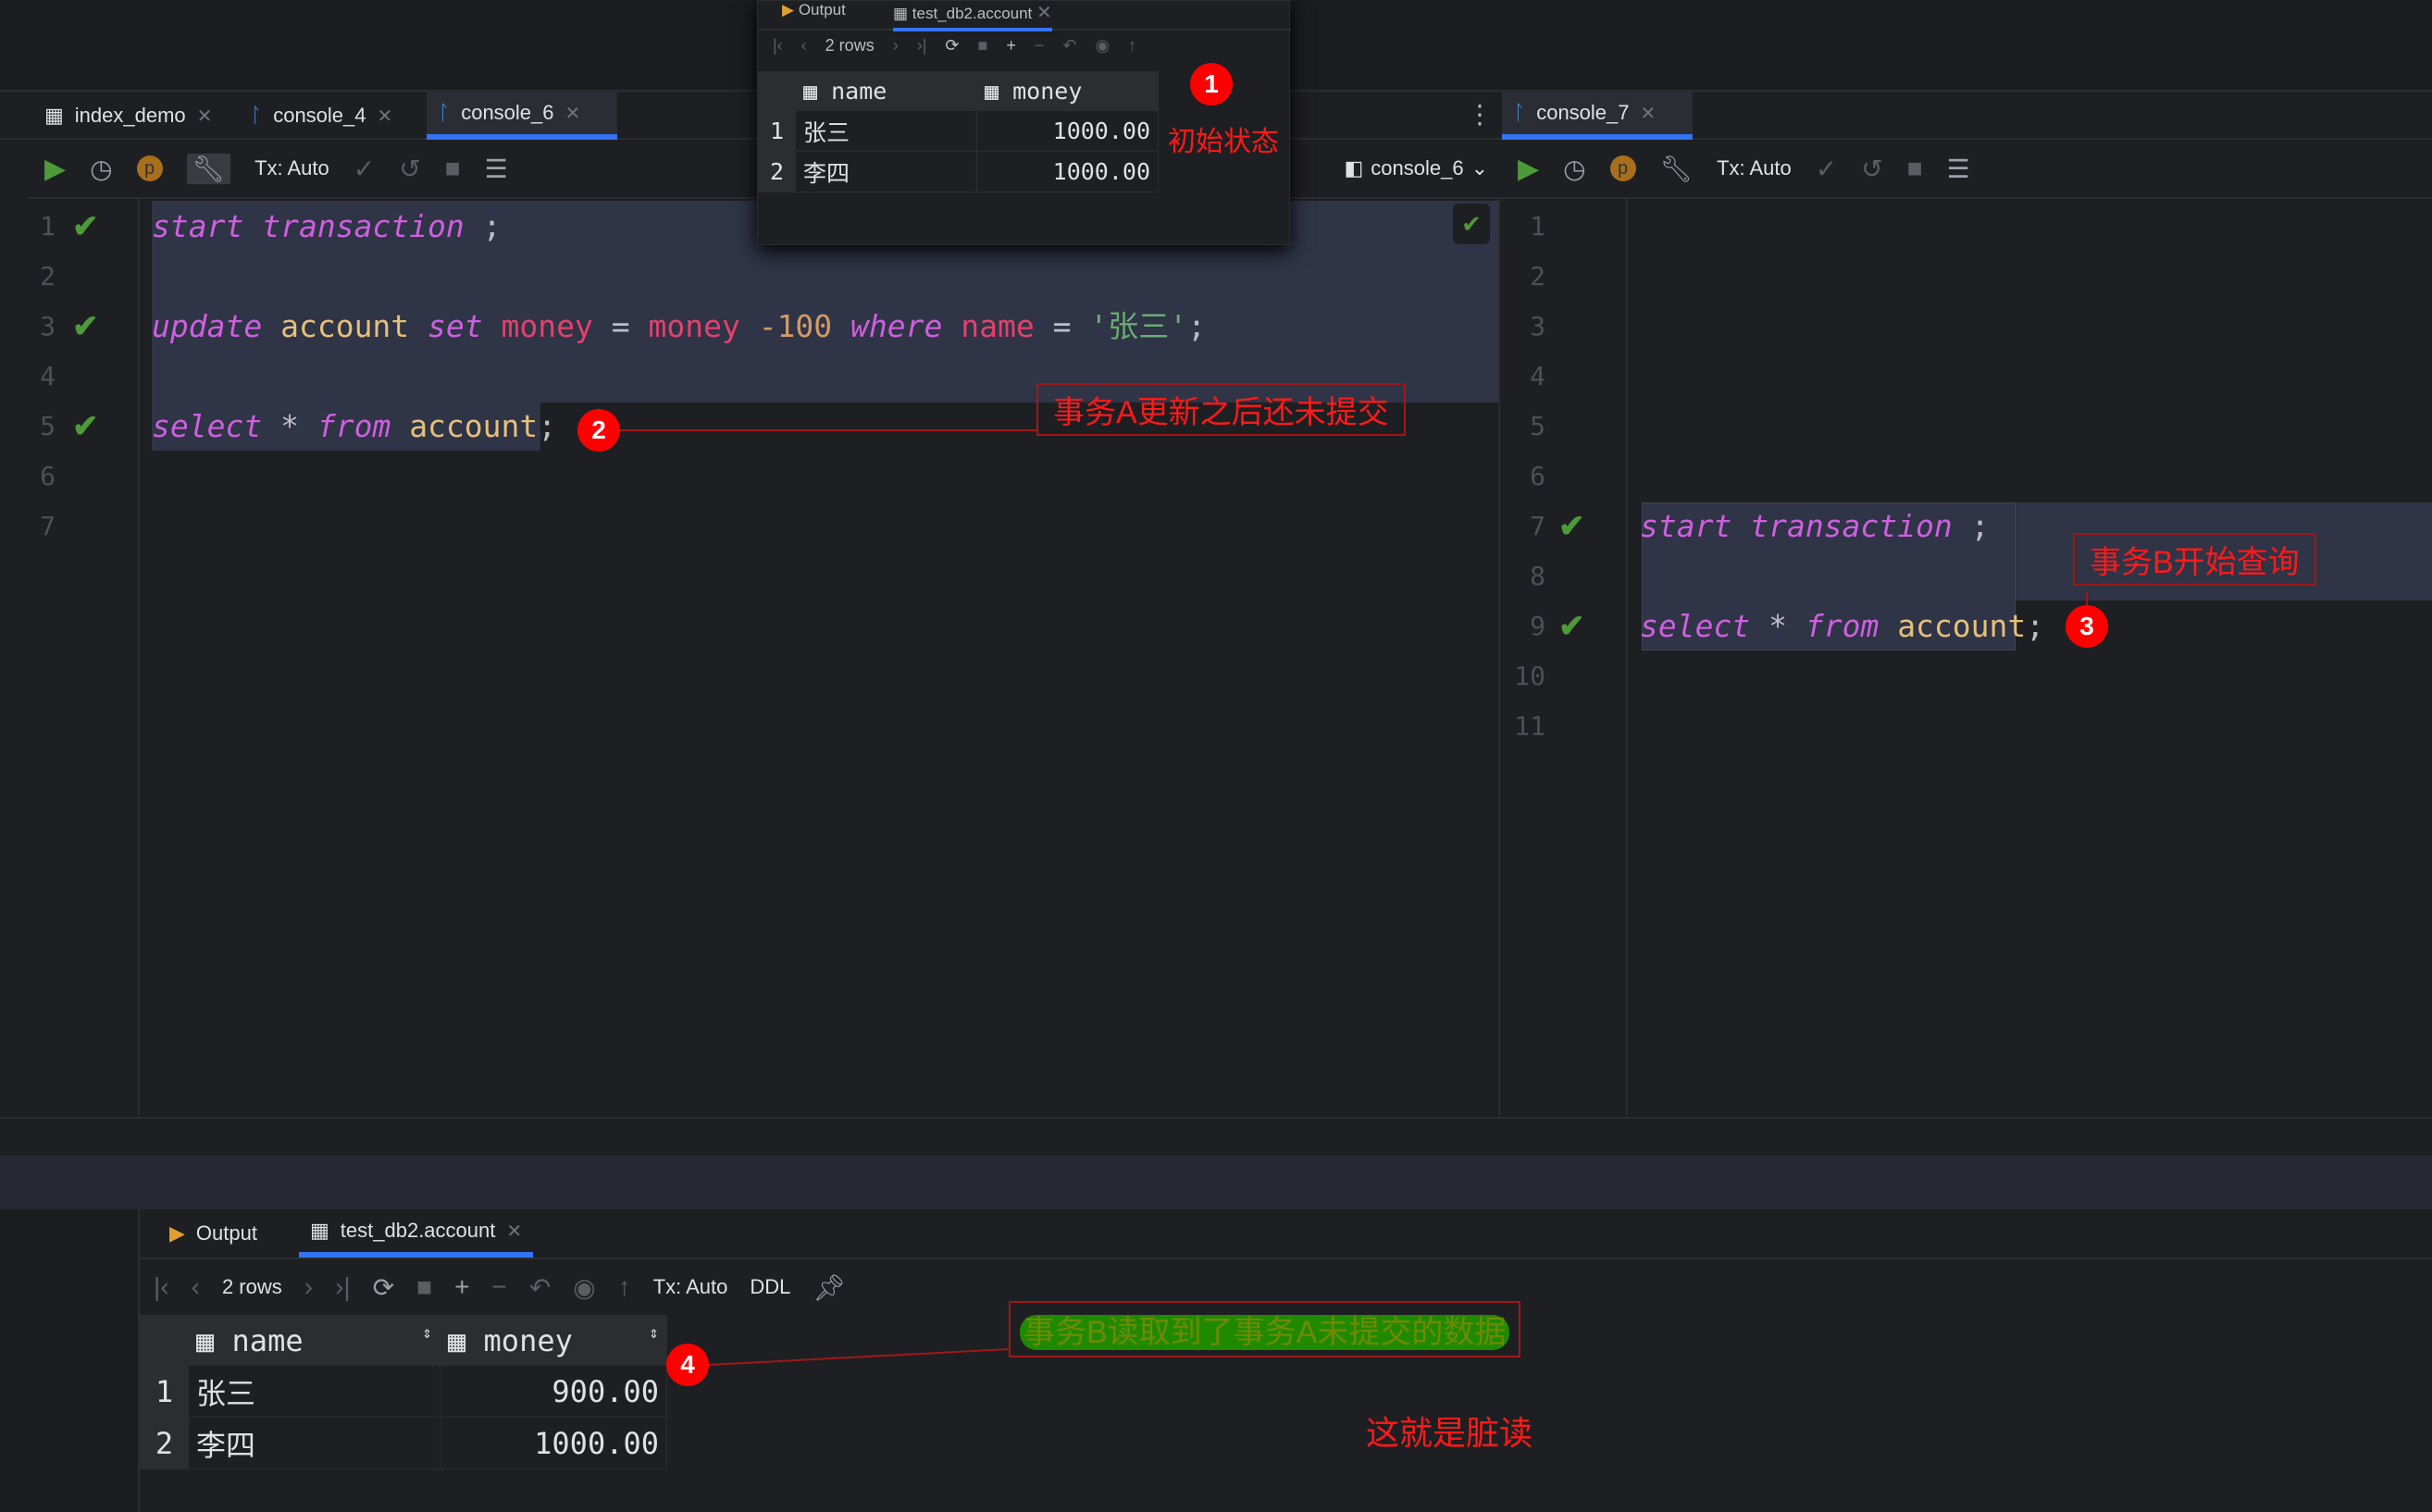 The height and width of the screenshot is (1512, 2432). I want to click on right-toolbar: ▶ ◷ p 🔧︎ Tx: Auto ✓ ↺ ■ ☰, so click(1744, 168).